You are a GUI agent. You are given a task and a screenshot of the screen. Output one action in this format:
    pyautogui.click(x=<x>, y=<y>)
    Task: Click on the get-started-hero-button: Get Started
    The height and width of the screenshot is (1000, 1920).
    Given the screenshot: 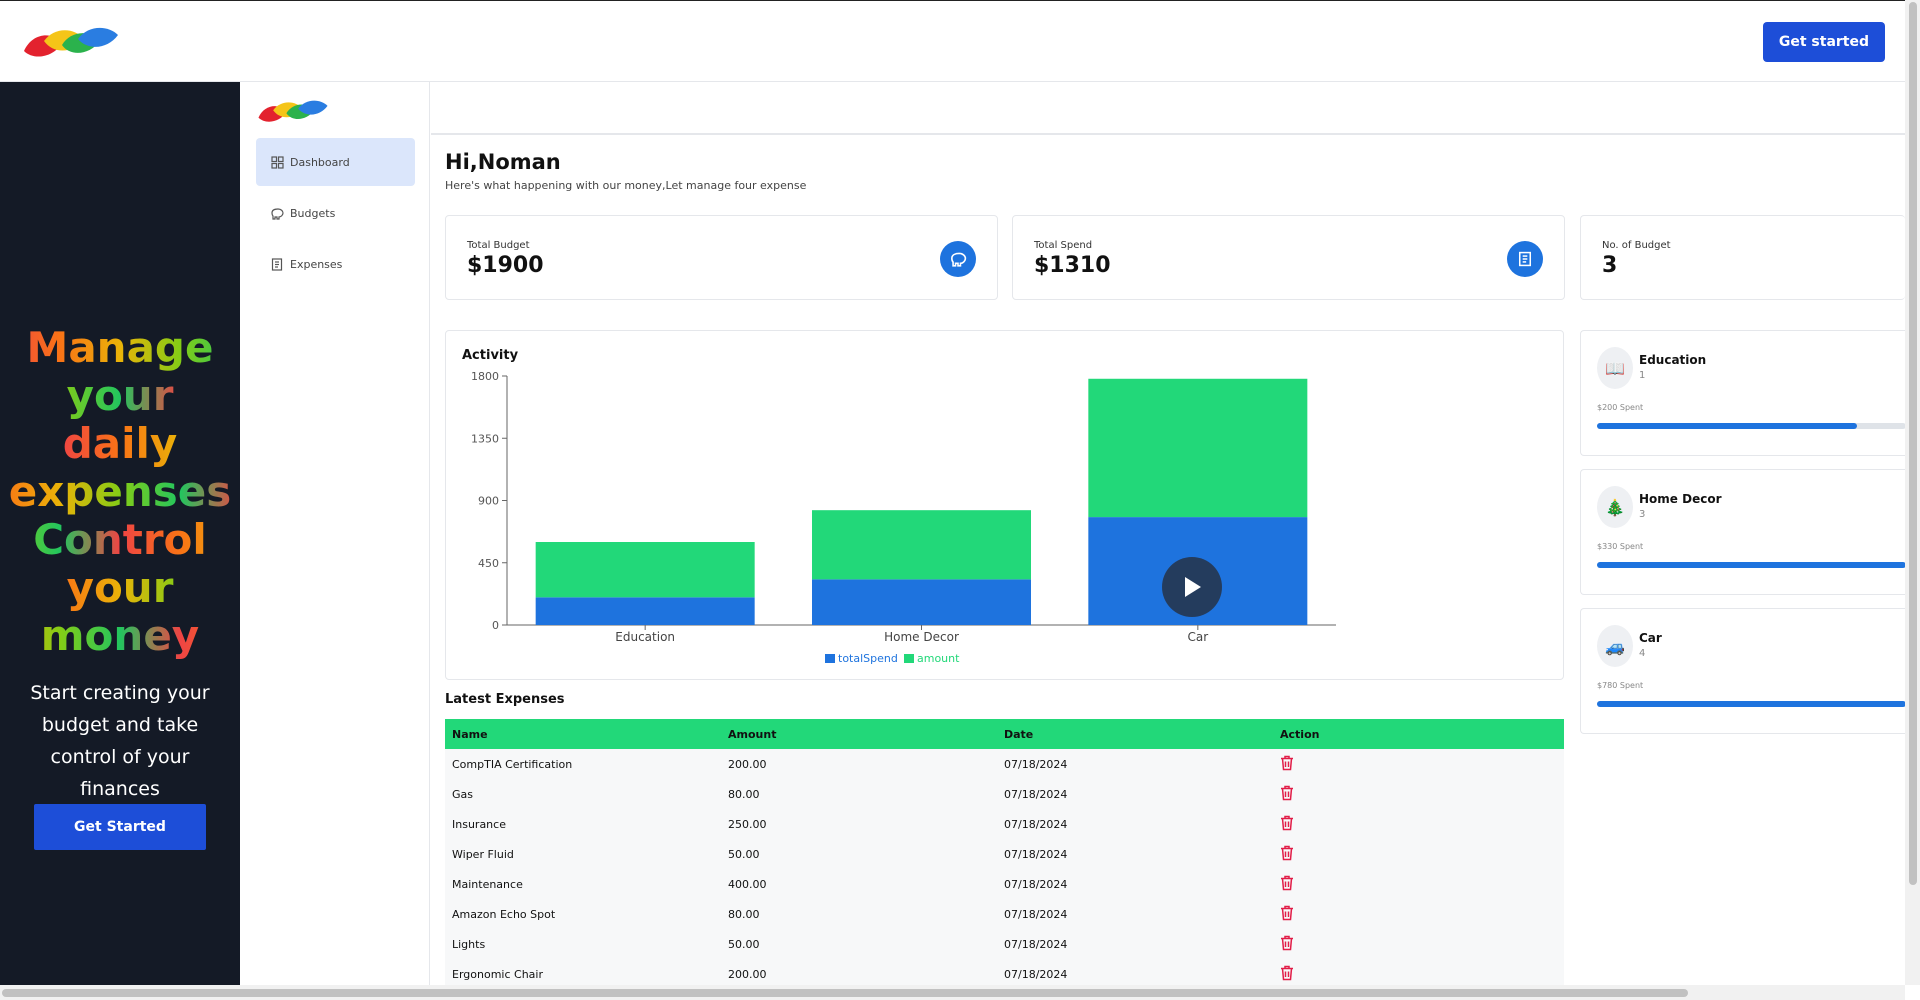 What is the action you would take?
    pyautogui.click(x=120, y=827)
    